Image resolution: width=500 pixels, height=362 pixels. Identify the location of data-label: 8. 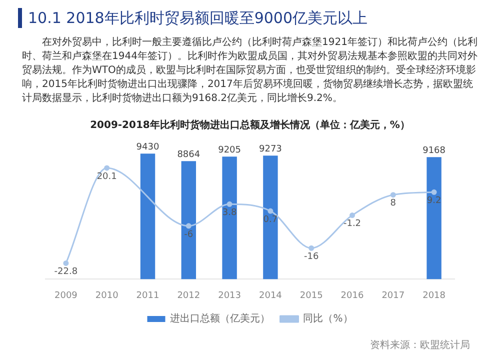
(393, 203).